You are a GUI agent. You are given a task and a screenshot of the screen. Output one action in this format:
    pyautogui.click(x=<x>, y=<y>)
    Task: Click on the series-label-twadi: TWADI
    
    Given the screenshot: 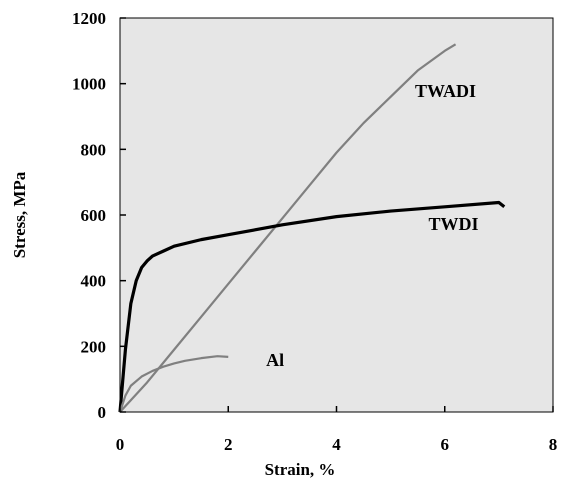 What is the action you would take?
    pyautogui.click(x=445, y=91)
    